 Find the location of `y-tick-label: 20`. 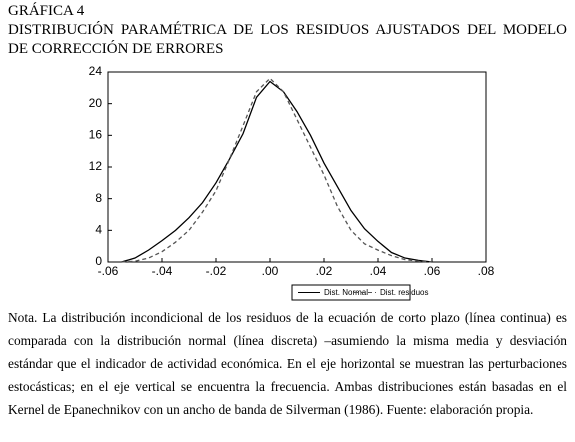

y-tick-label: 20 is located at coordinates (96, 103).